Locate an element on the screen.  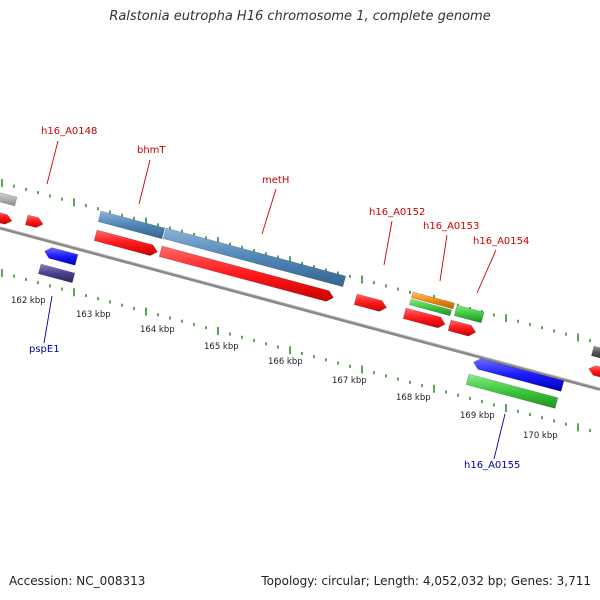
metH-gene is located at coordinates (254, 257).